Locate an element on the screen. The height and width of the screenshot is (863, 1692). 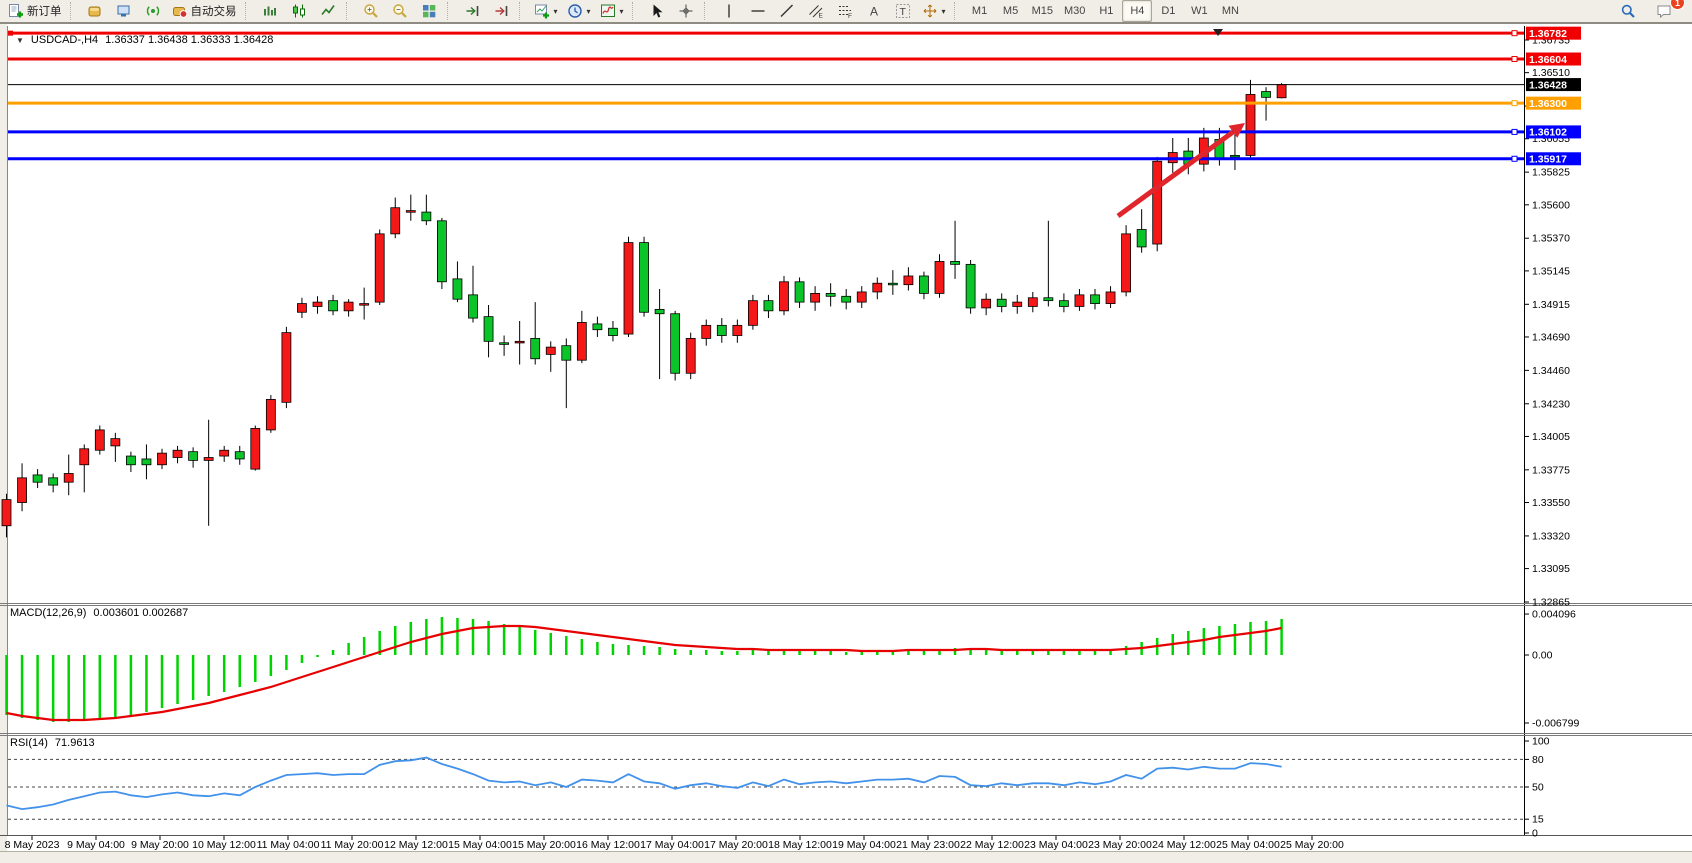
arrows-button: ▾ is located at coordinates (934, 11).